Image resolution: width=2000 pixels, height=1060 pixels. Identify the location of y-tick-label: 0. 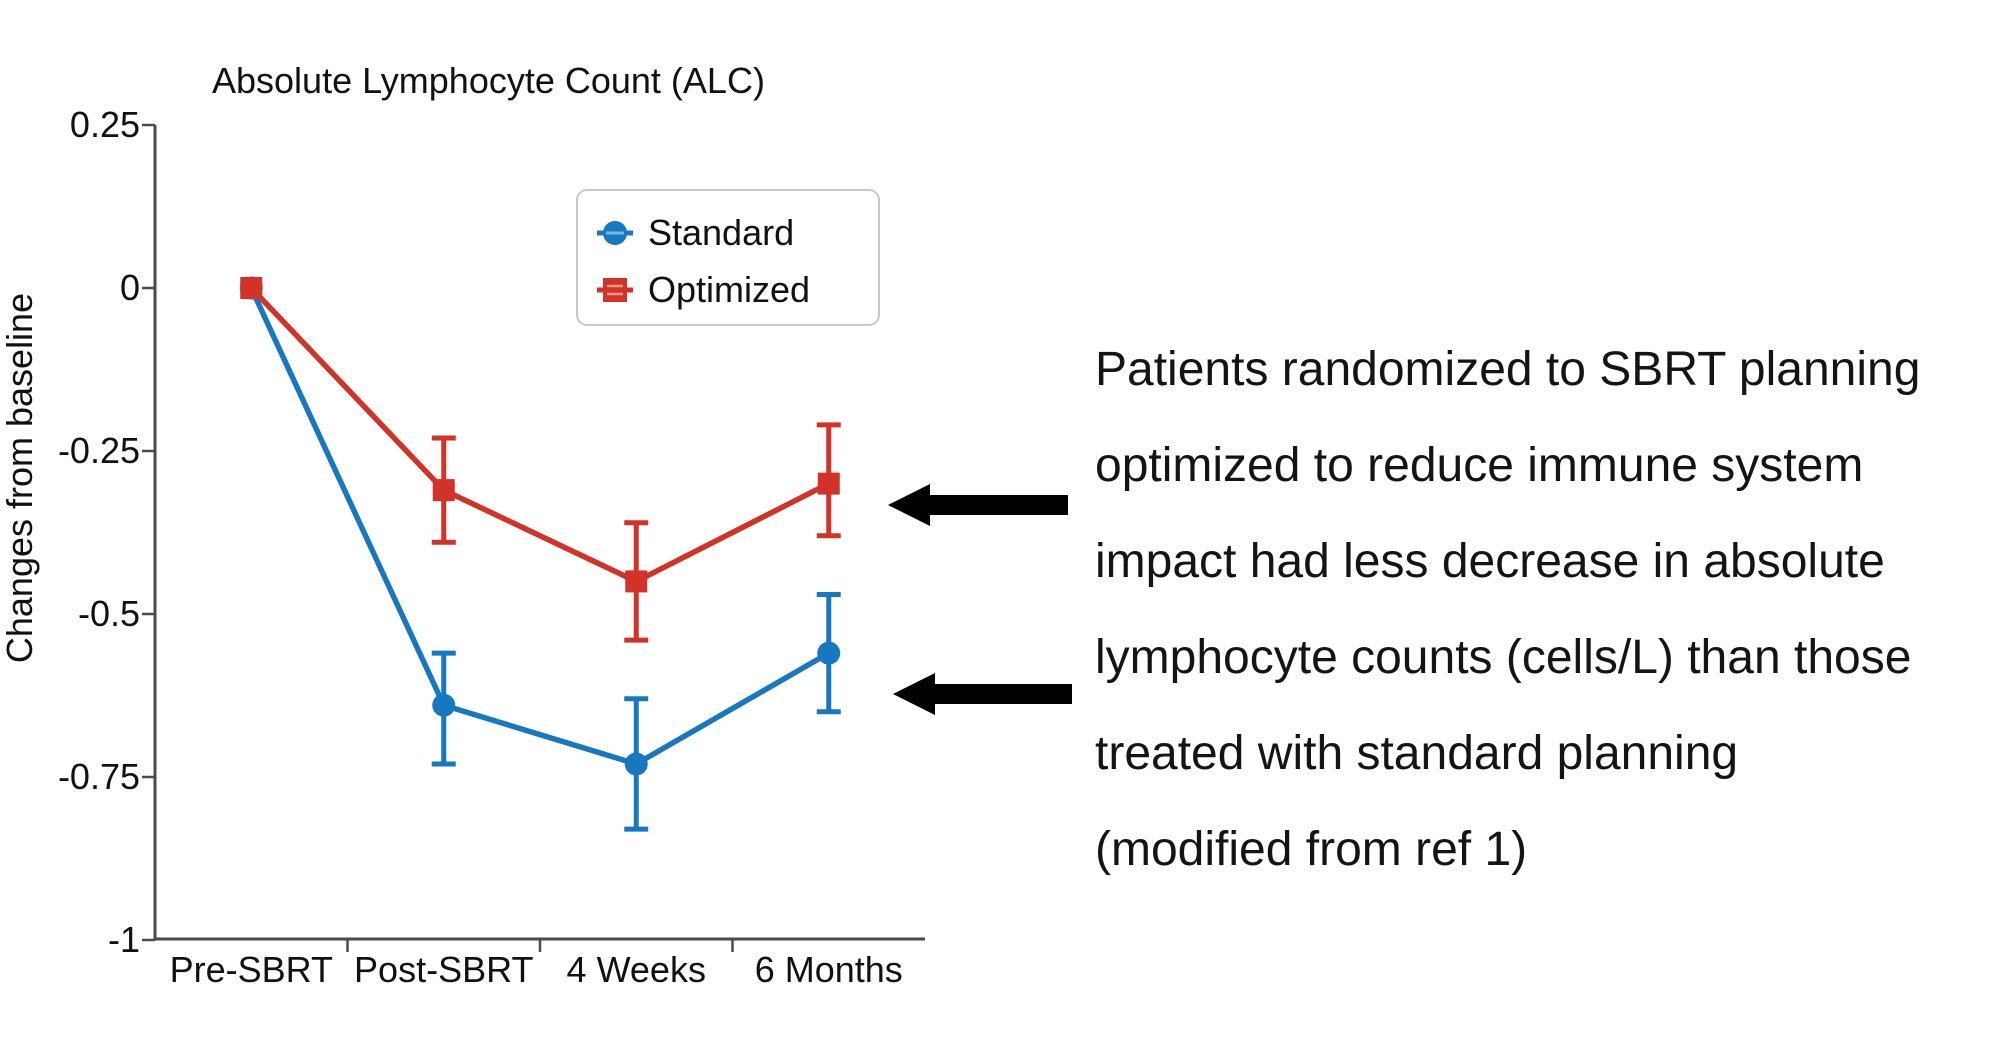
(130, 287).